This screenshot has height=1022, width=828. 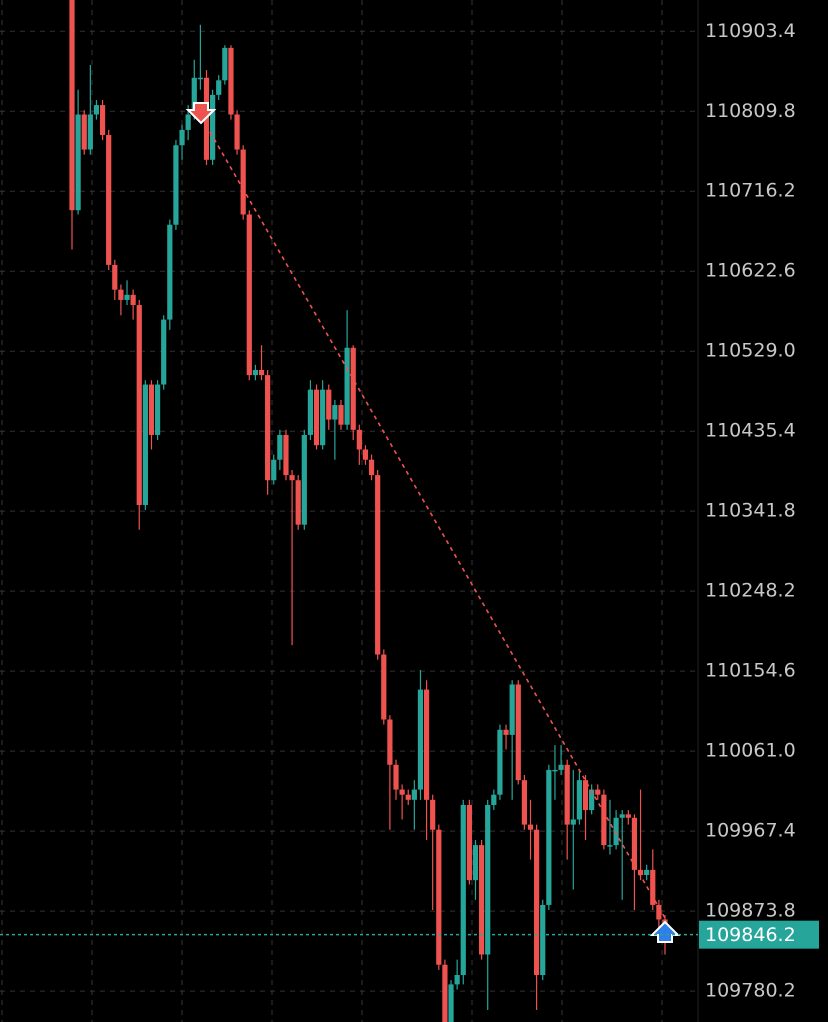 I want to click on y-tick-label: 110716.2, so click(x=750, y=191).